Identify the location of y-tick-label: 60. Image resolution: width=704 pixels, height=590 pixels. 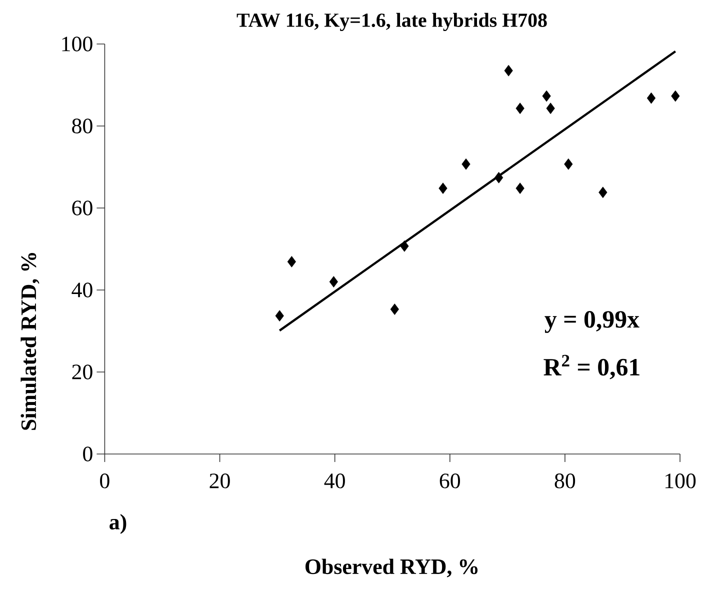
(82, 208).